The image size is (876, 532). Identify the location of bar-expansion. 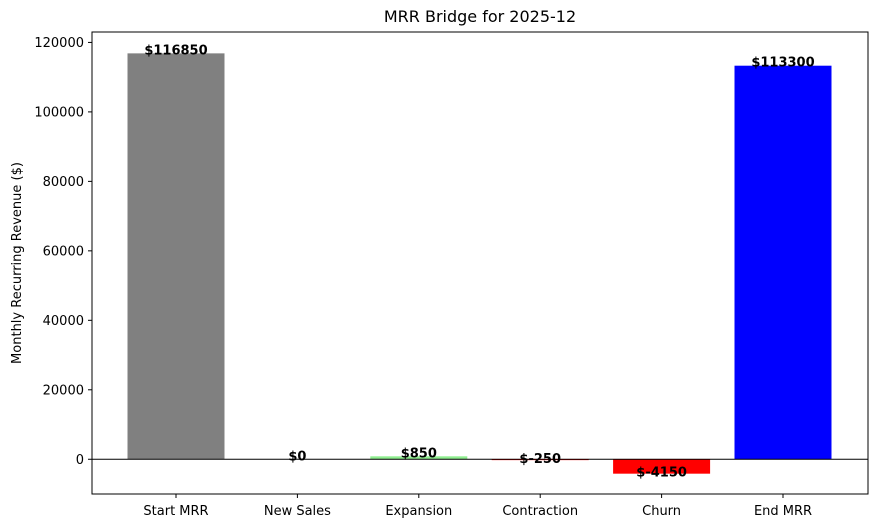
(419, 458).